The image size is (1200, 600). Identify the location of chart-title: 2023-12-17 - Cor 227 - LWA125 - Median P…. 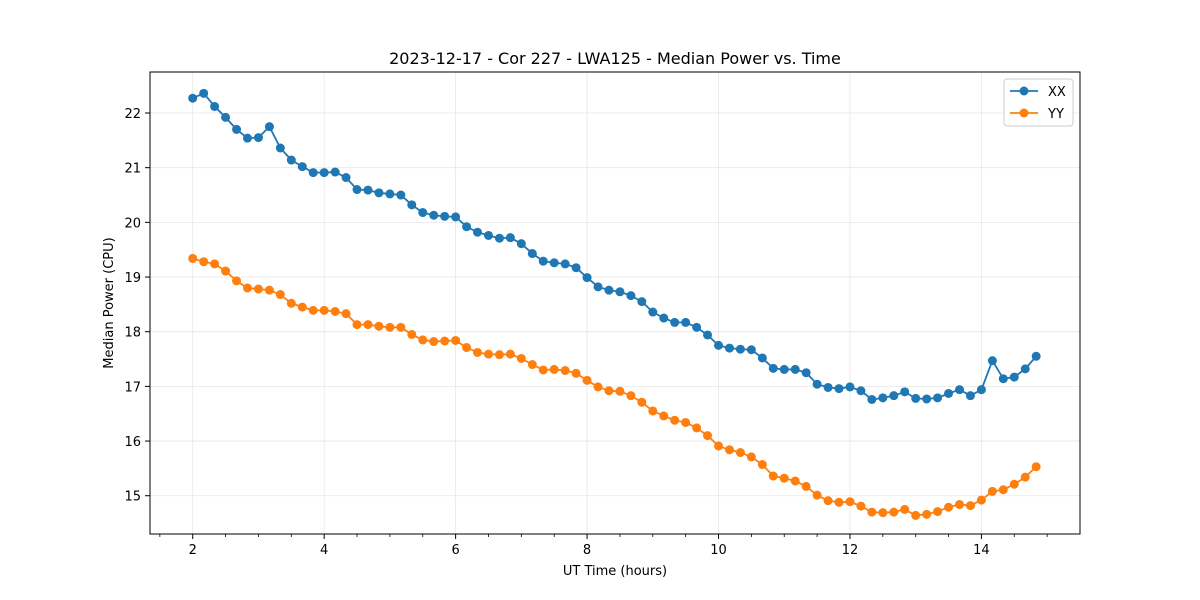
(615, 58).